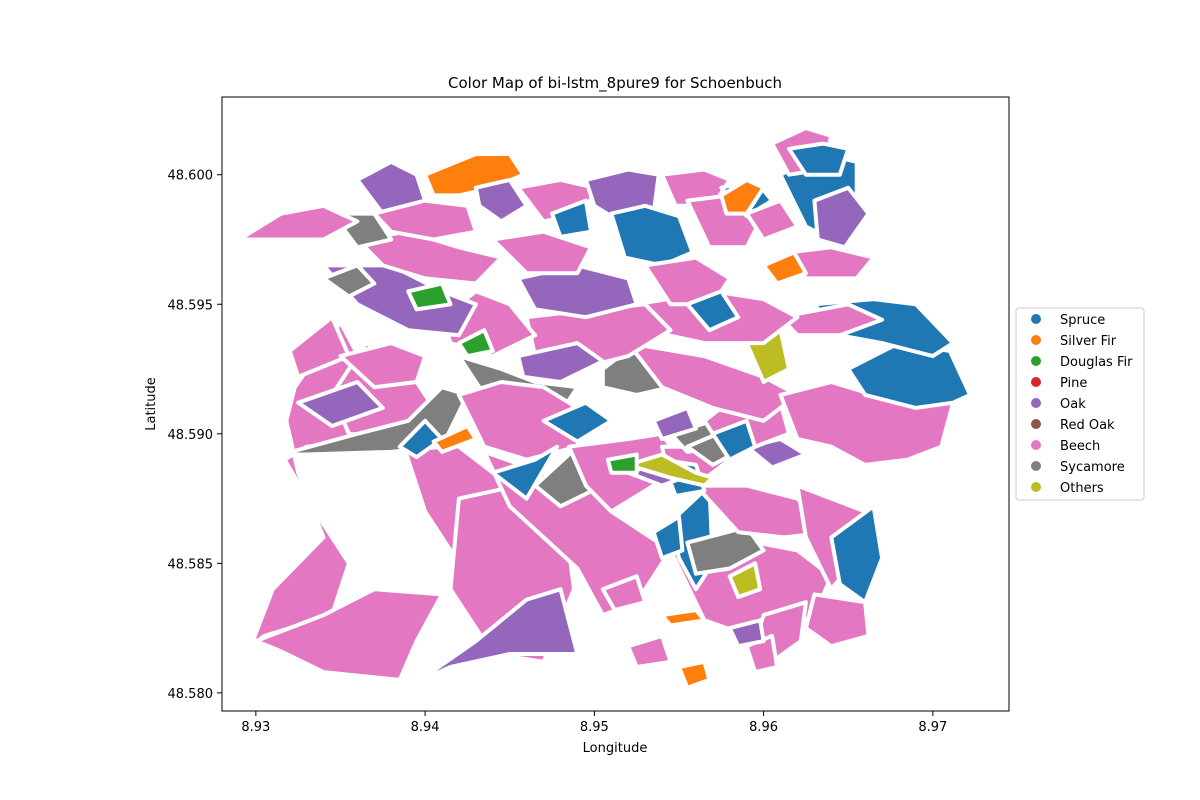 The image size is (1200, 800). I want to click on legend-marker-red-oak, so click(1036, 424).